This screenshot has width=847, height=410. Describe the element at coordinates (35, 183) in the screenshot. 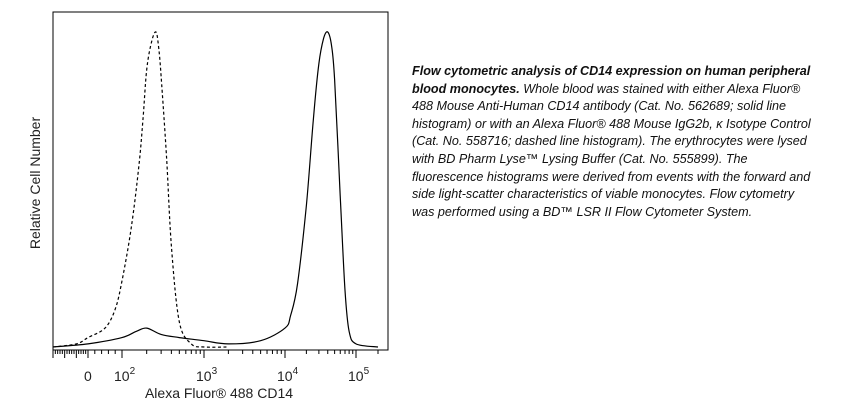

I see `y-axis-label: Relative Cell Number` at that location.